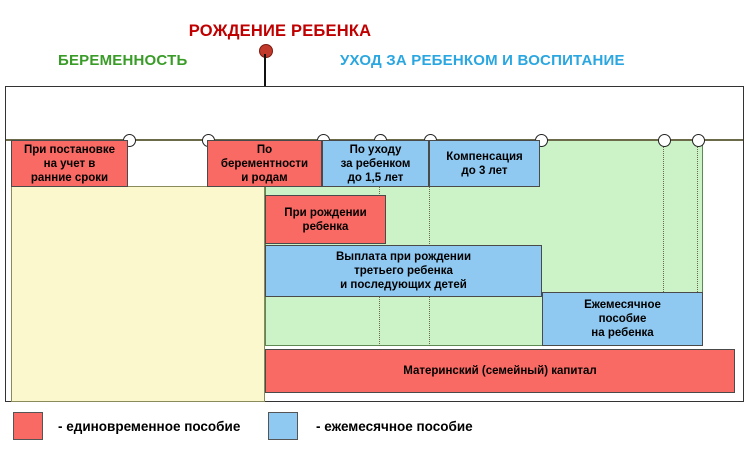  Describe the element at coordinates (622, 319) in the screenshot. I see `benefit-box-monthly-child-allowance: Ежемесячное пособие на ребенка` at that location.